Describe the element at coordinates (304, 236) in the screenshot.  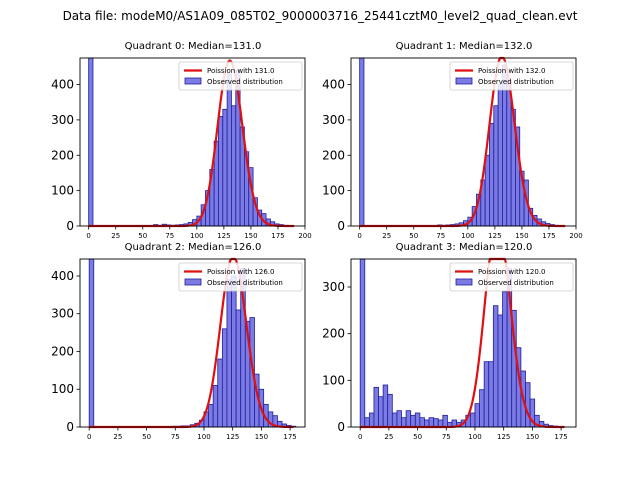
I see `x-tick-label: 200` at that location.